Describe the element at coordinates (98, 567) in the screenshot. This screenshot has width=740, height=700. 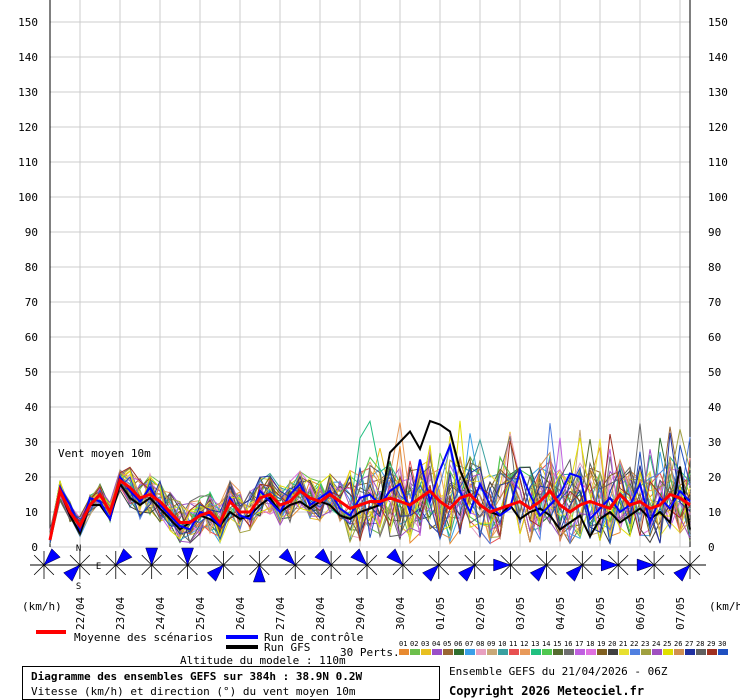
I see `compass-e: E` at that location.